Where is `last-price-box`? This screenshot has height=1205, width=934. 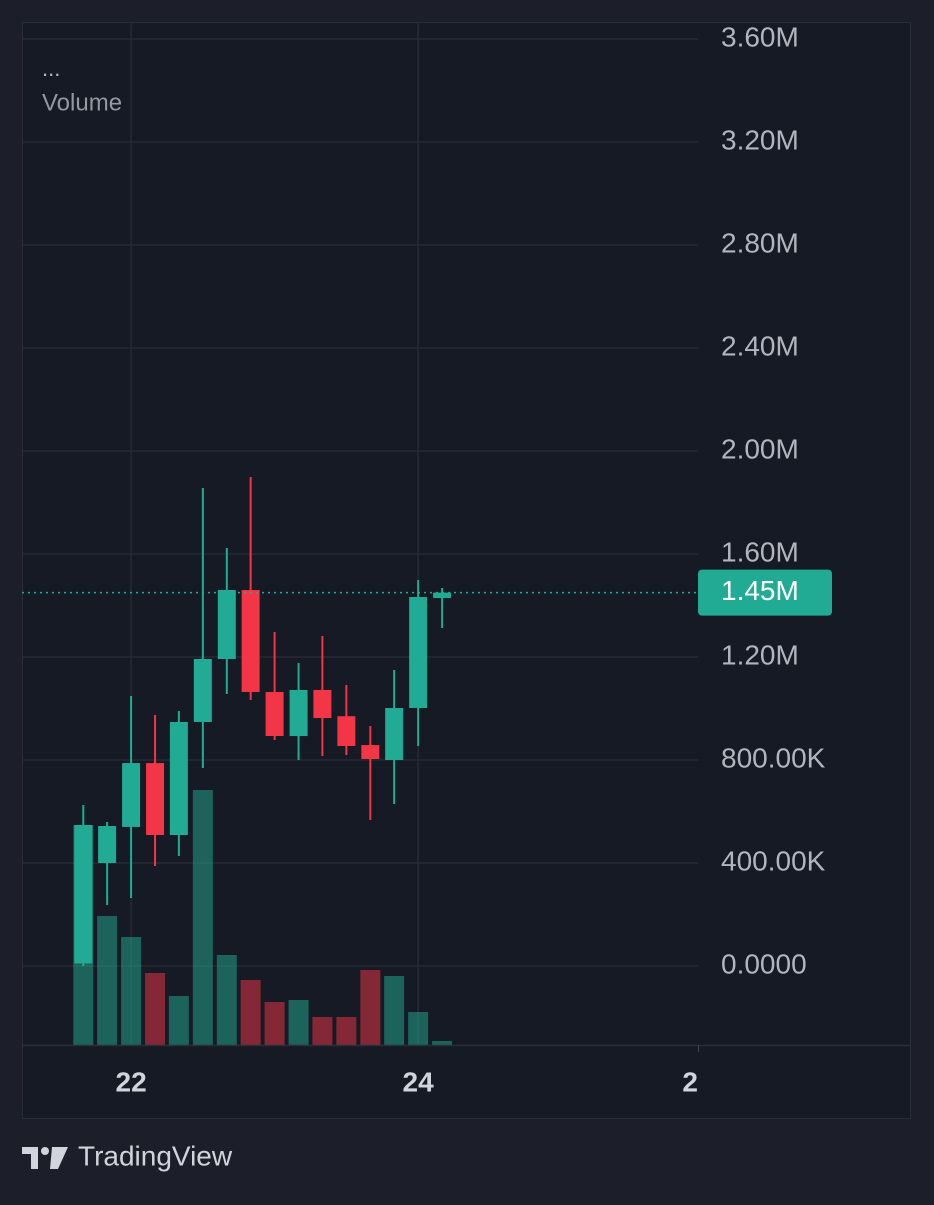
last-price-box is located at coordinates (765, 592).